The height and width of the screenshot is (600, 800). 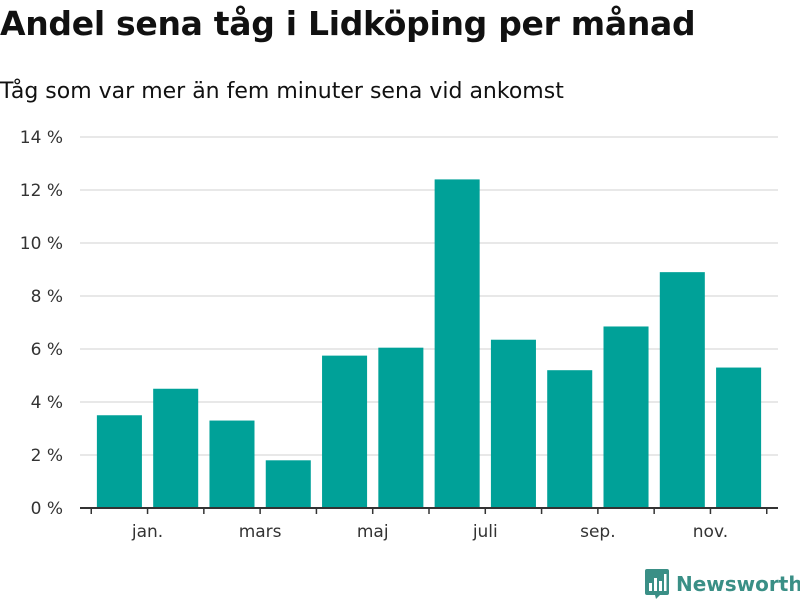 What do you see at coordinates (47, 456) in the screenshot?
I see `y-tick-label: 2 %` at bounding box center [47, 456].